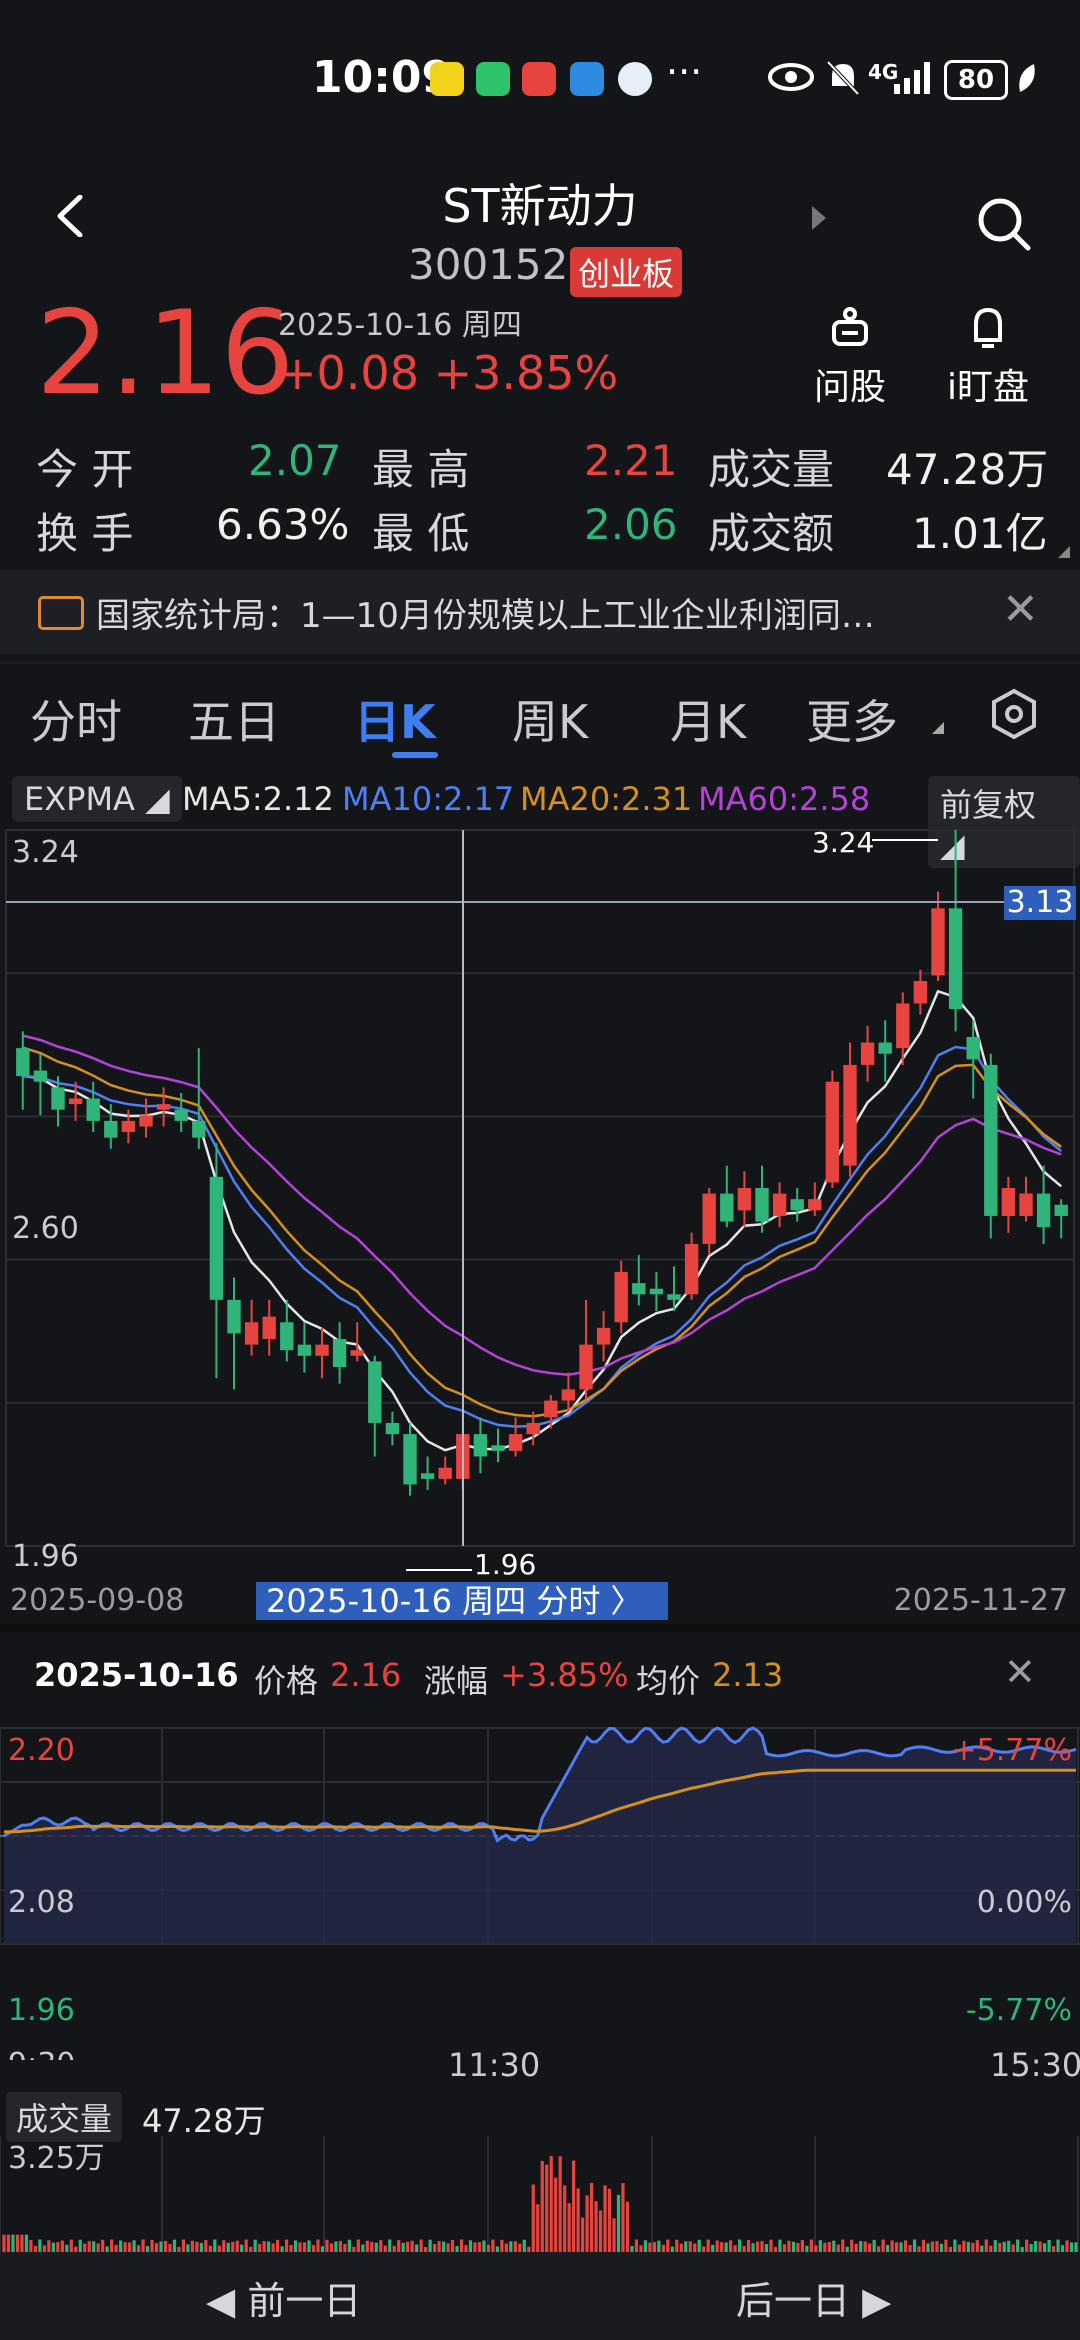  What do you see at coordinates (97, 1600) in the screenshot?
I see `x-label-start: 2025-09-08` at bounding box center [97, 1600].